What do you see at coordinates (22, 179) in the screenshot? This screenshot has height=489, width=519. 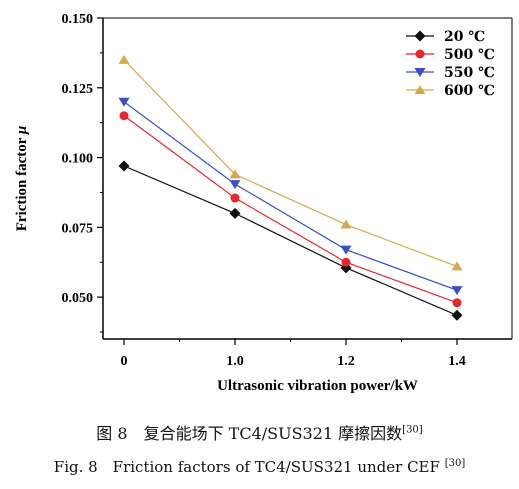 I see `y-axis-title: Friction factor μ` at bounding box center [22, 179].